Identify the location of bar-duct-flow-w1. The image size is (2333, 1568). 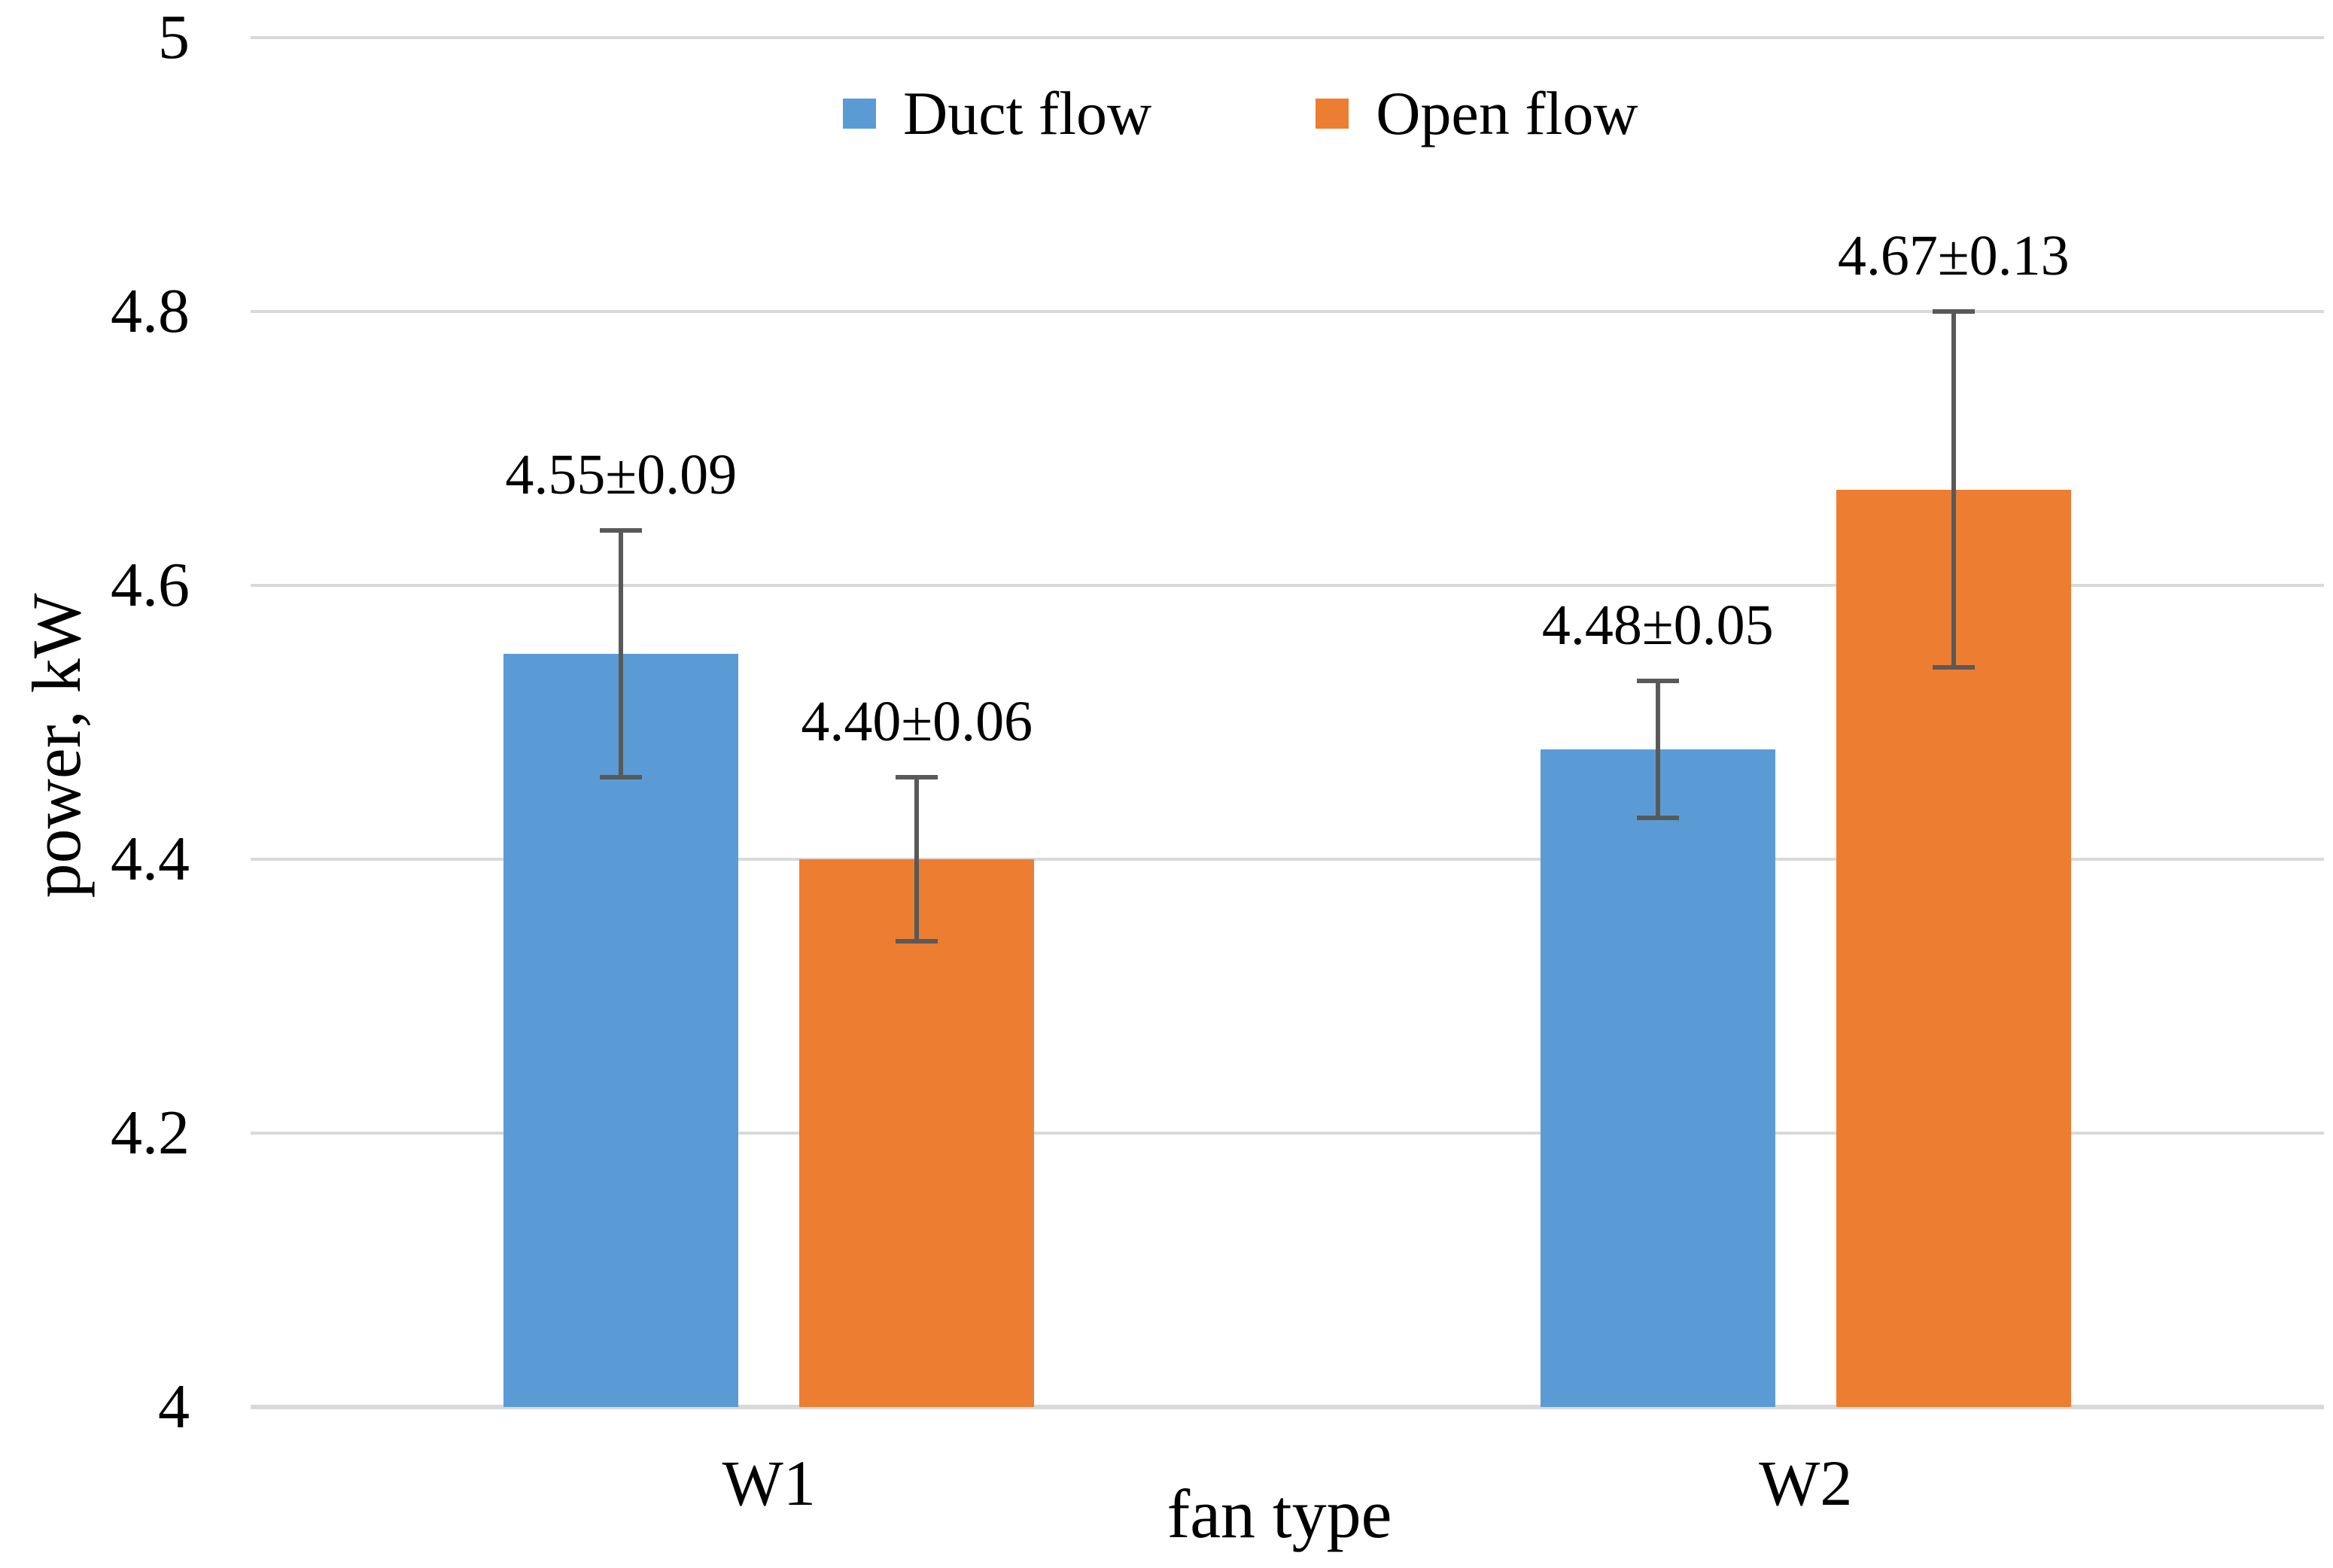
(621, 1030).